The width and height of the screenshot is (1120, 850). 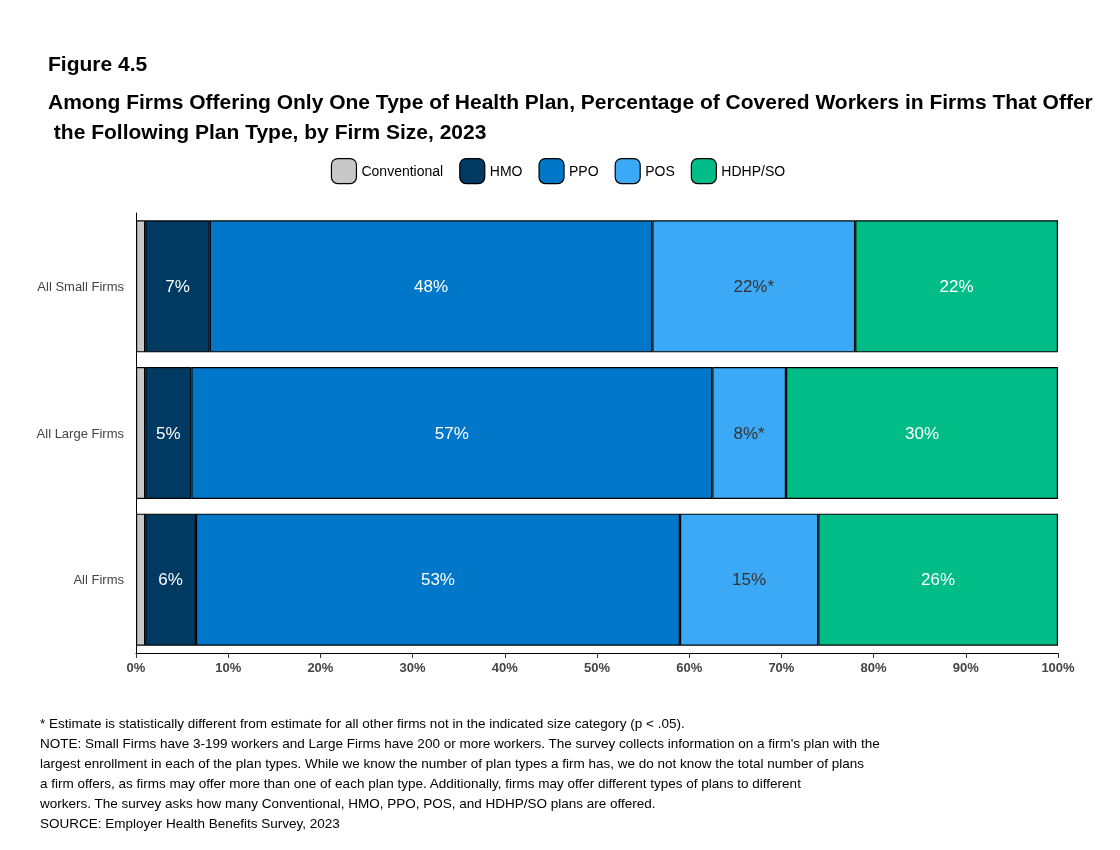 What do you see at coordinates (177, 286) in the screenshot?
I see `data-label: 7%` at bounding box center [177, 286].